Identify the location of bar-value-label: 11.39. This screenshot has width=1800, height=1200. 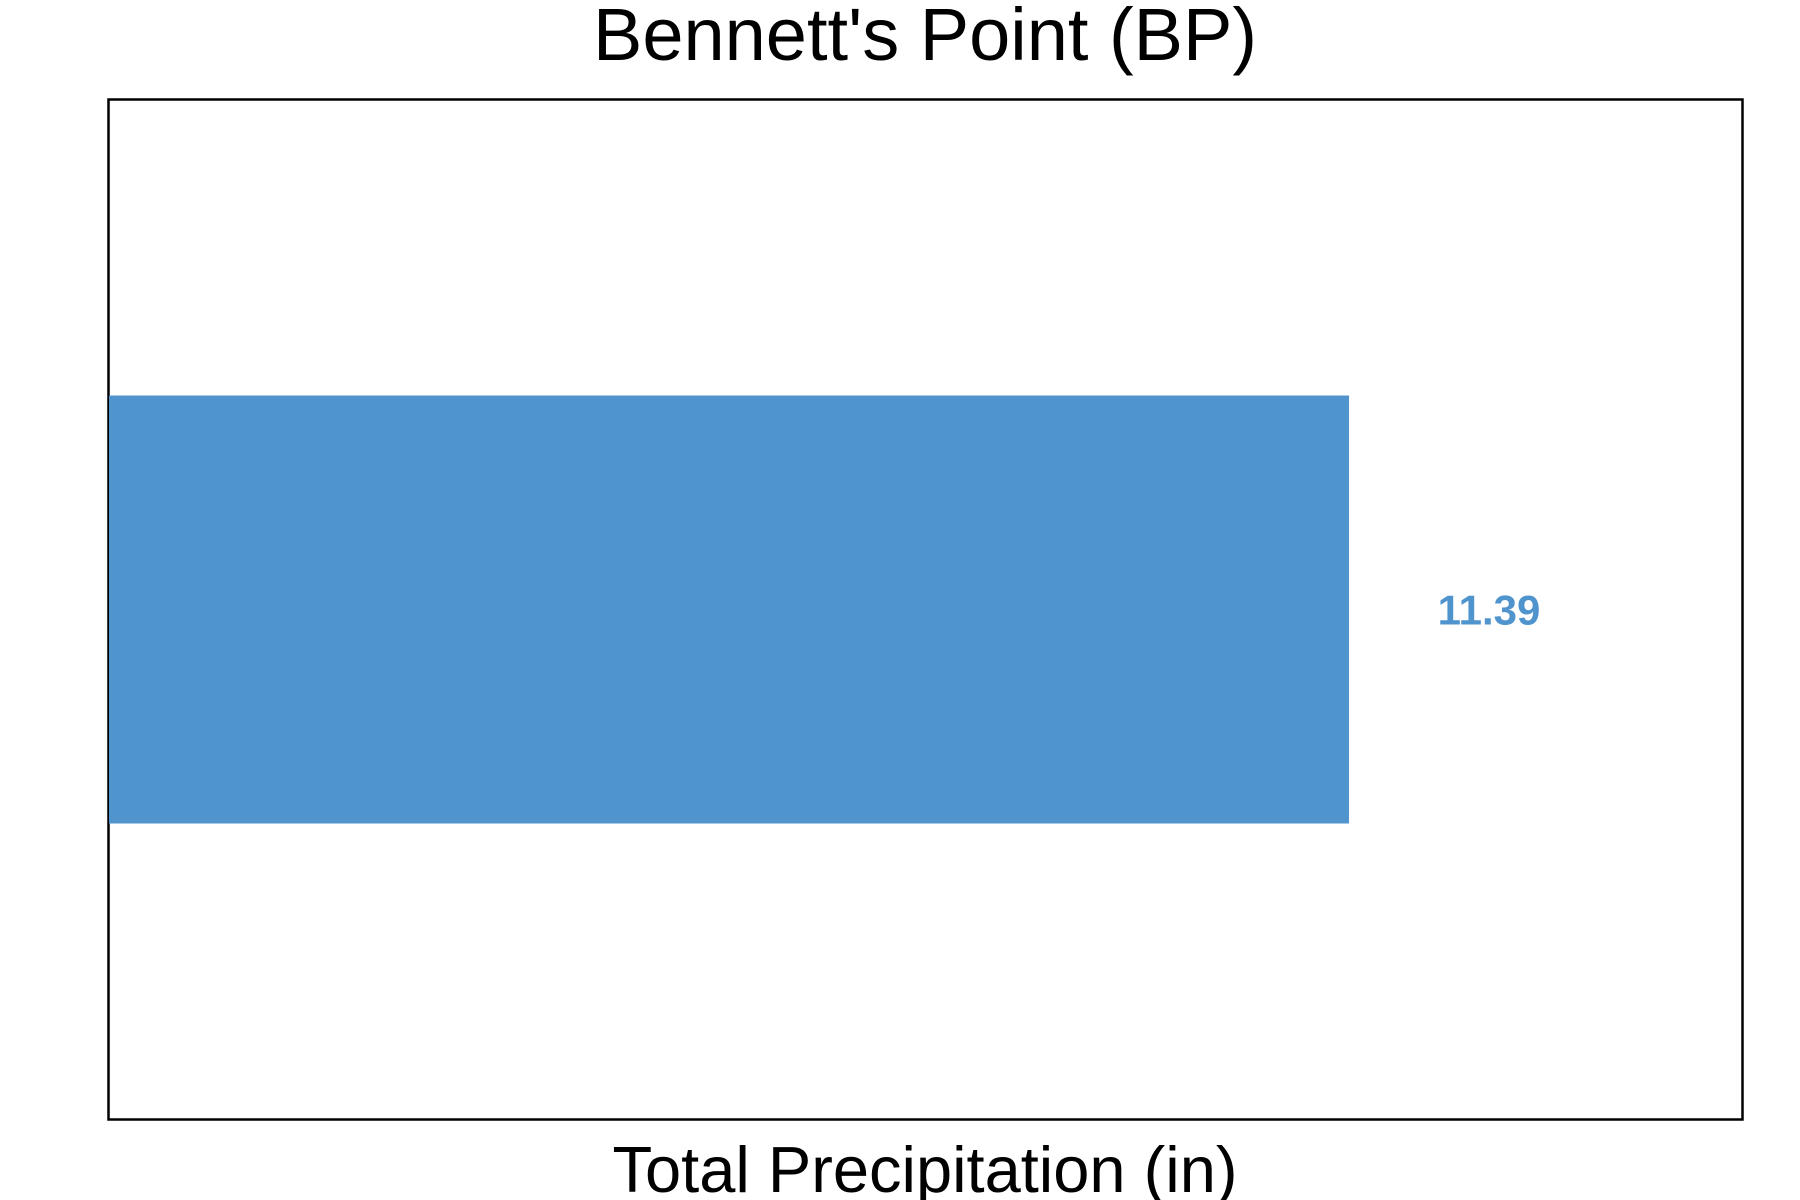
(1489, 610).